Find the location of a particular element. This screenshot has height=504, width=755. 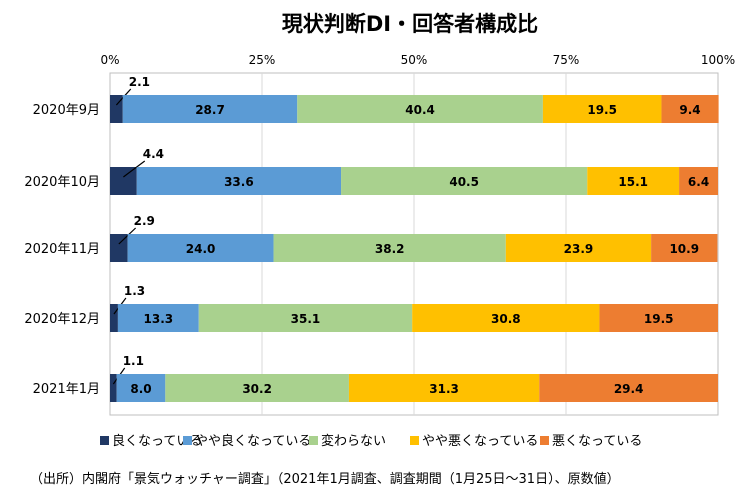

data-label: 6.4 is located at coordinates (698, 182).